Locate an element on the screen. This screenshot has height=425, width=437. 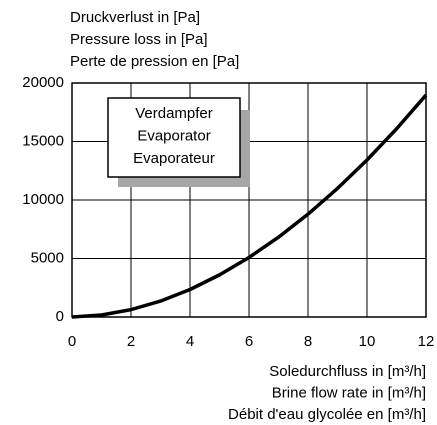
x-axis-label: Soledurchfluss in [m³/h] is located at coordinates (347, 371).